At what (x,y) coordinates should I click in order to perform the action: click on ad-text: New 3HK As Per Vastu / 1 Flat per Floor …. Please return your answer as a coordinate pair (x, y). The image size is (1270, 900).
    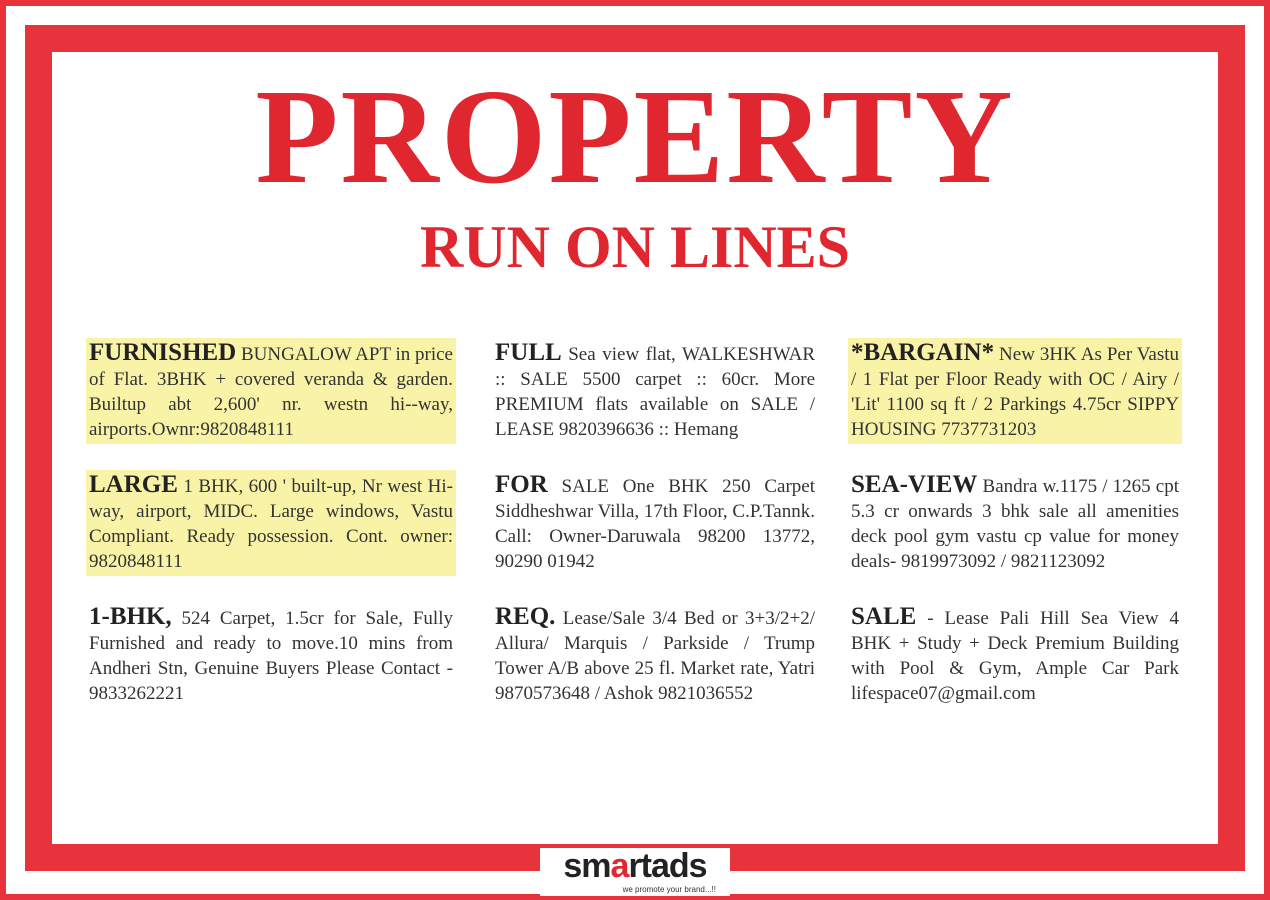
    Looking at the image, I should click on (1015, 392).